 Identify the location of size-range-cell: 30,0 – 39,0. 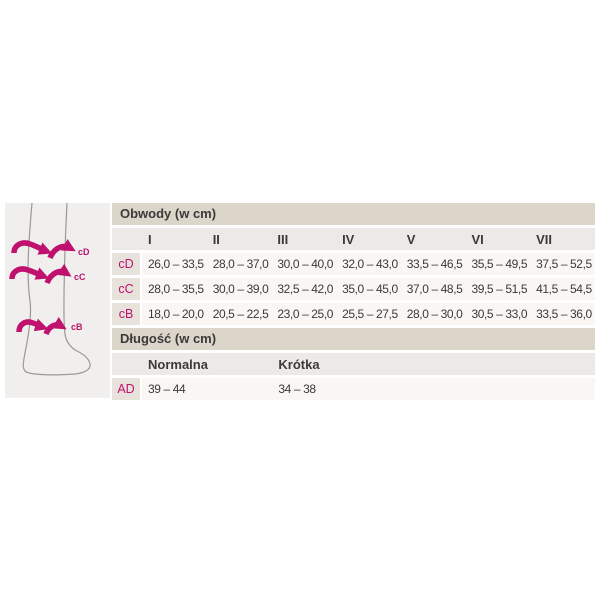
(240, 289).